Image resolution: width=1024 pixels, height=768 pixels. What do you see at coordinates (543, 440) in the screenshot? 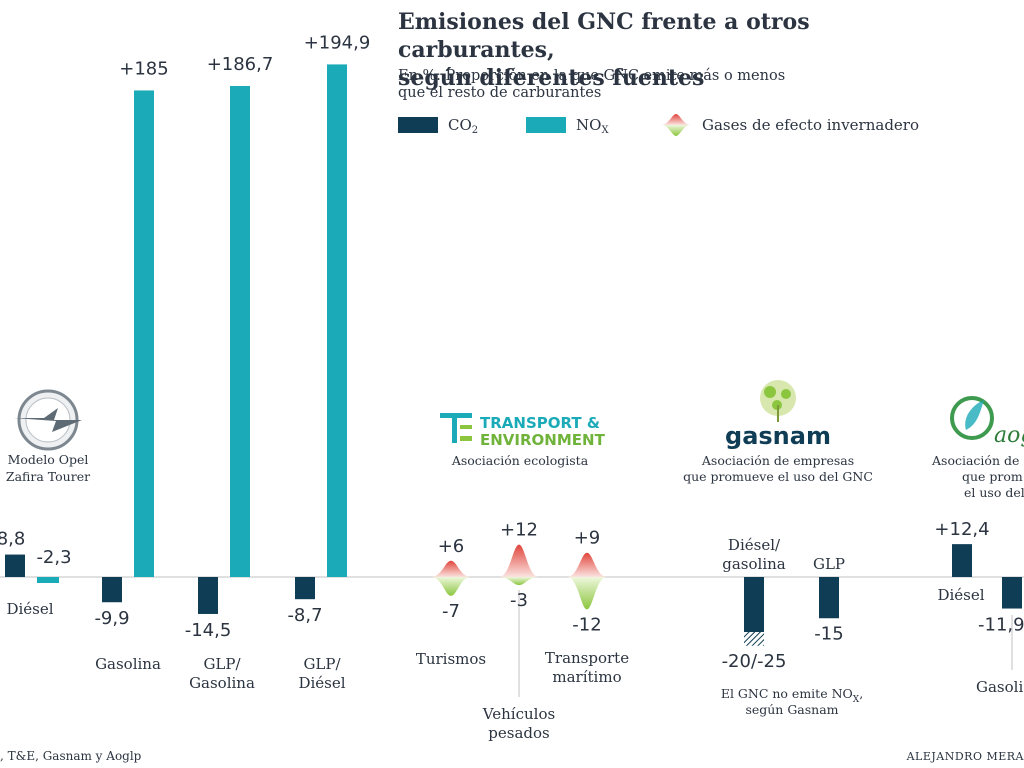
I see `te-logo-line2: ENVIRONMENT` at bounding box center [543, 440].